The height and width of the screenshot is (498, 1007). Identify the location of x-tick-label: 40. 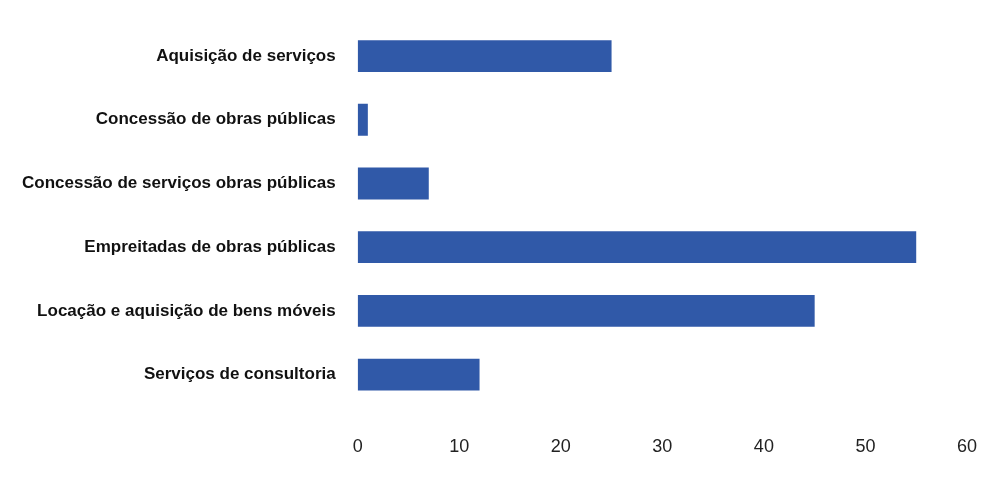
(763, 446).